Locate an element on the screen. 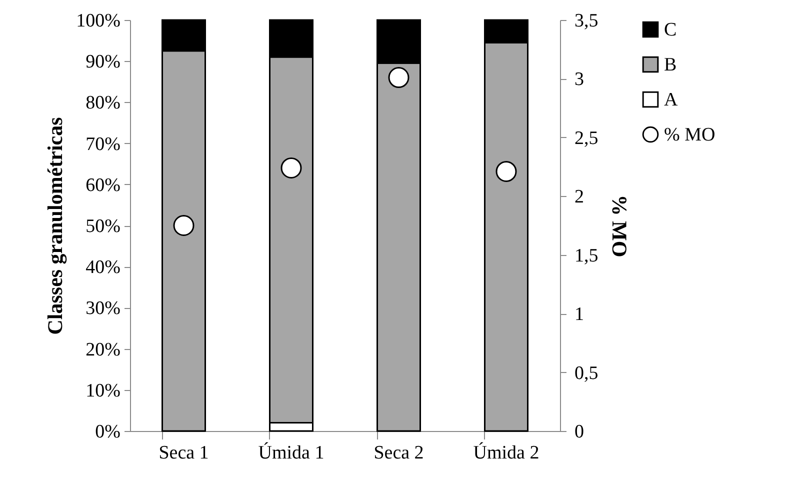  y-tick-label: 90% is located at coordinates (103, 62).